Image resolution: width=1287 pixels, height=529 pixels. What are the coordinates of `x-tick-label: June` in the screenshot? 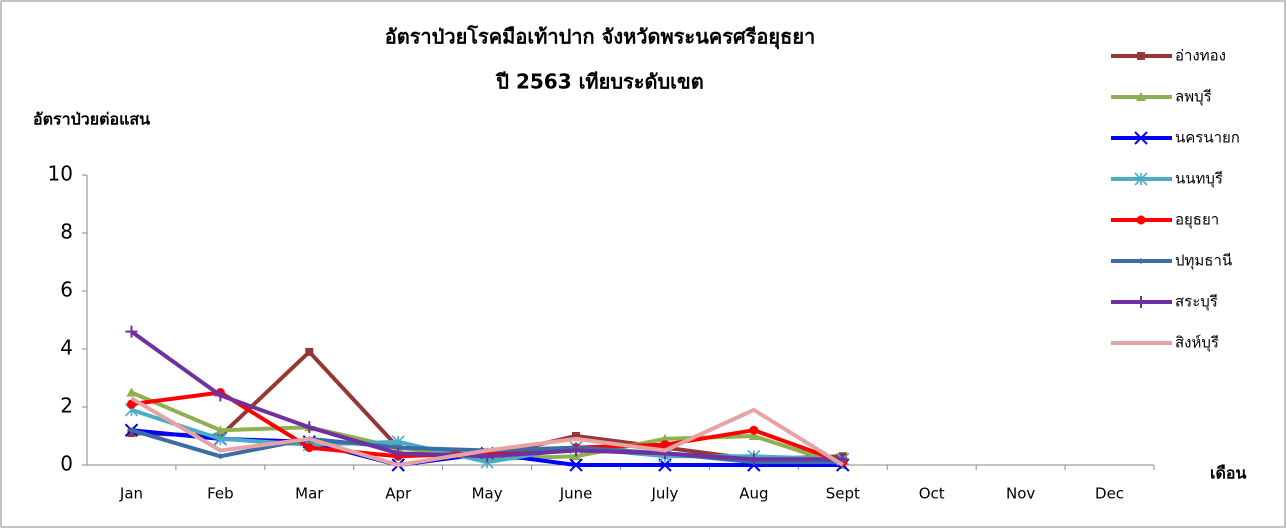 It's located at (576, 494).